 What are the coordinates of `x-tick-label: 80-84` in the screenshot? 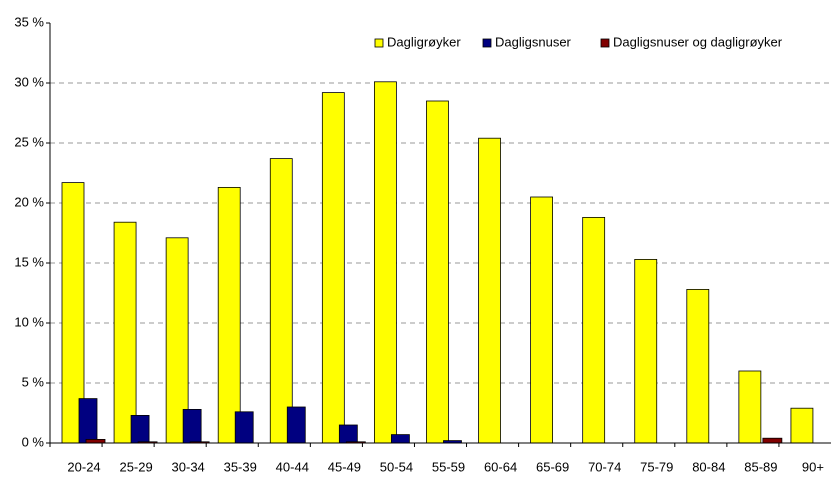 It's located at (708, 466).